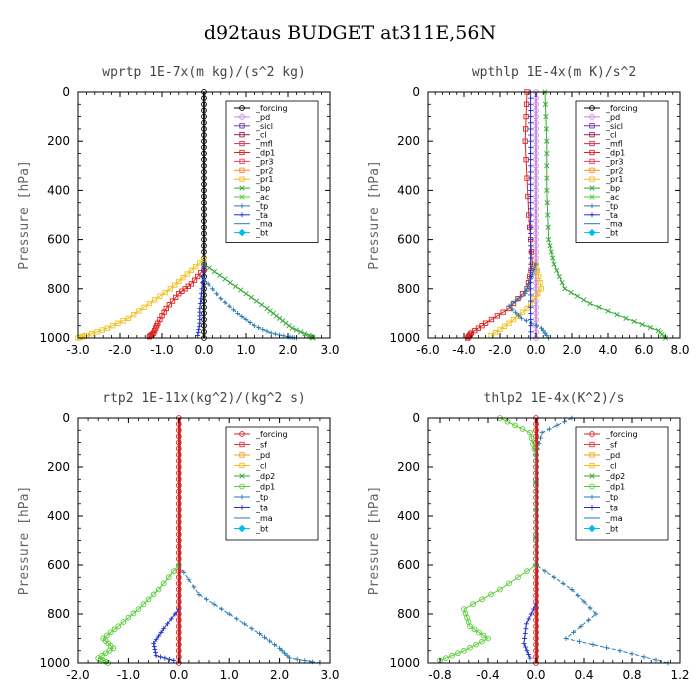 The height and width of the screenshot is (700, 700). What do you see at coordinates (621, 434) in the screenshot?
I see `legend-label: _forcing` at bounding box center [621, 434].